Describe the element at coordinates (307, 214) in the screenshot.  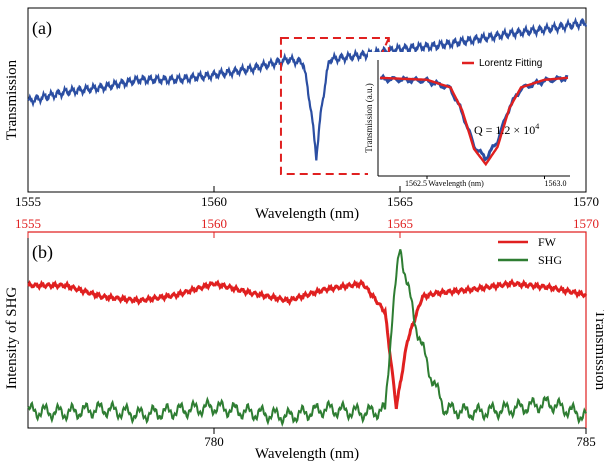
I see `panel-a-x-axis-label: Wavelength (nm)` at that location.